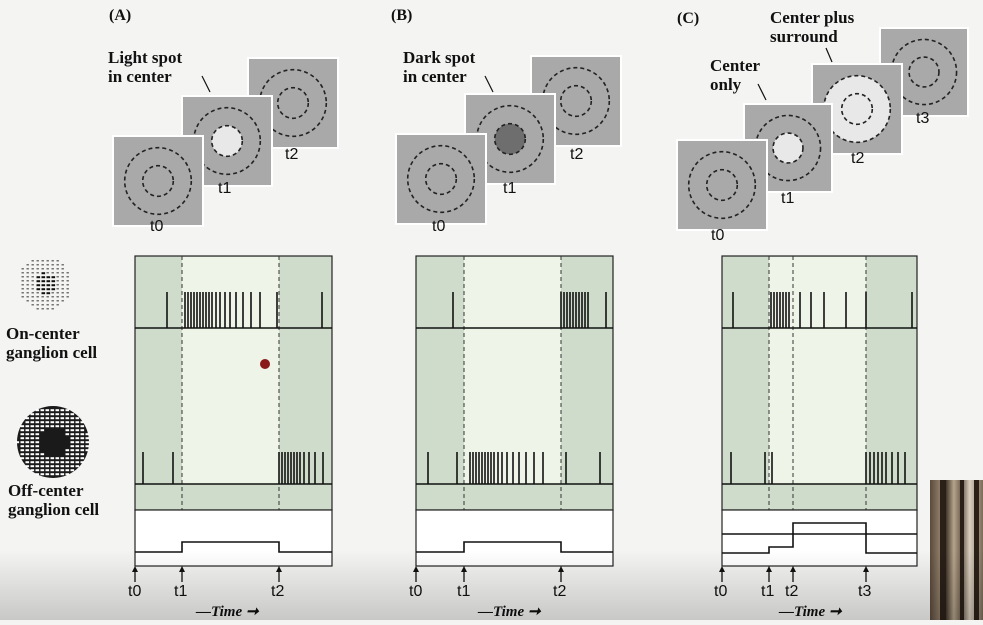 The width and height of the screenshot is (983, 625). What do you see at coordinates (265, 364) in the screenshot?
I see `red-marker-dot` at bounding box center [265, 364].